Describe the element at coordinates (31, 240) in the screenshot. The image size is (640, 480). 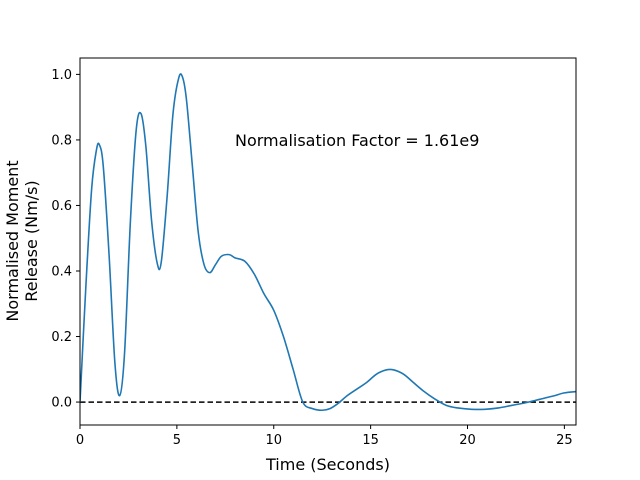
I see `y-axis-label-line-2: Release (Nm/s)` at that location.